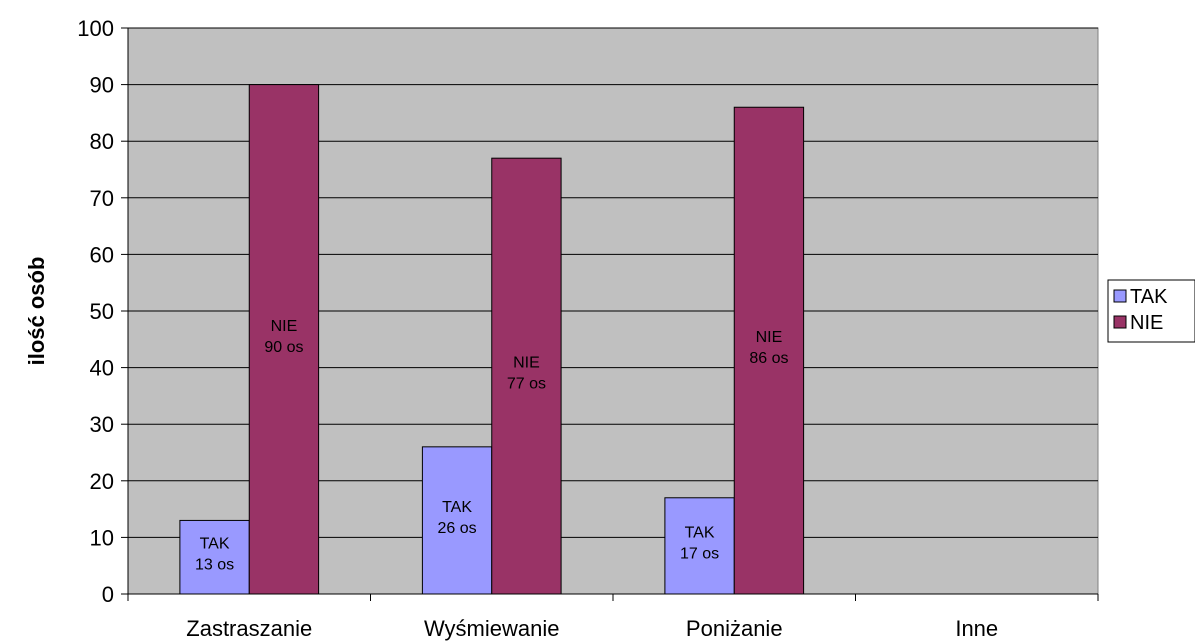  Describe the element at coordinates (283, 337) in the screenshot. I see `bar-data-label: NIE 90 os` at that location.